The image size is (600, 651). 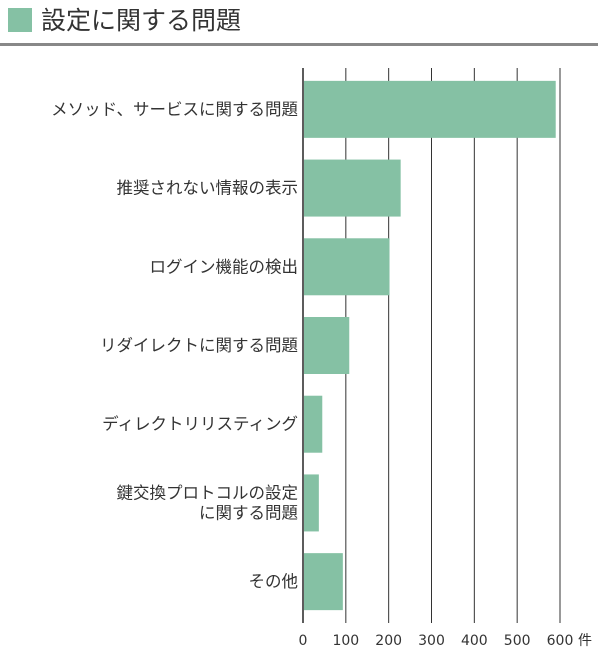 What do you see at coordinates (200, 424) in the screenshot?
I see `category-label: ディレクトリリスティング` at bounding box center [200, 424].